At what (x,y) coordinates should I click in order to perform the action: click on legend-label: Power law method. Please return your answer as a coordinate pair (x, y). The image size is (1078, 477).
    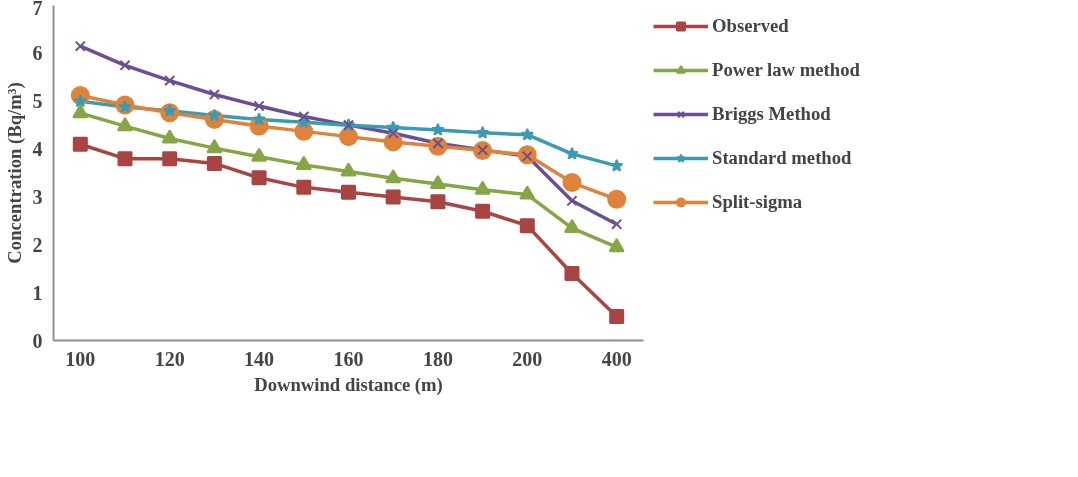
    Looking at the image, I should click on (786, 70).